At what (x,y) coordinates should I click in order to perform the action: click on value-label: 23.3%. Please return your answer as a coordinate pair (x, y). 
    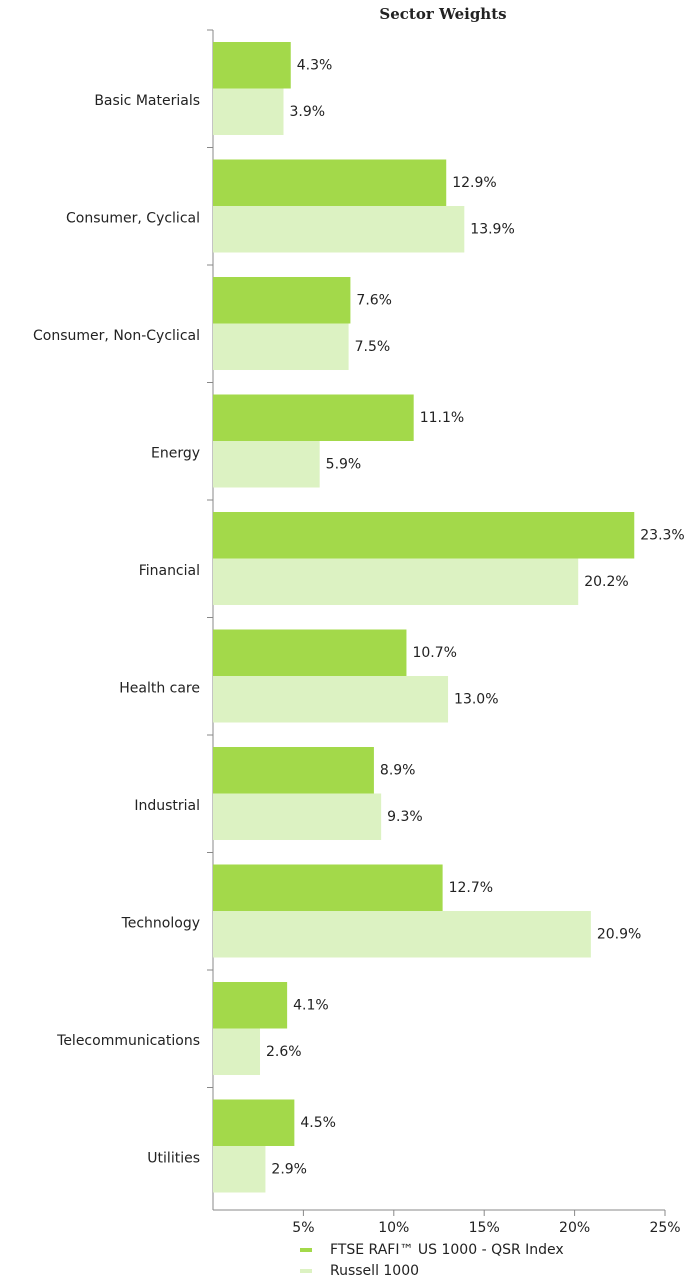
    Looking at the image, I should click on (662, 535).